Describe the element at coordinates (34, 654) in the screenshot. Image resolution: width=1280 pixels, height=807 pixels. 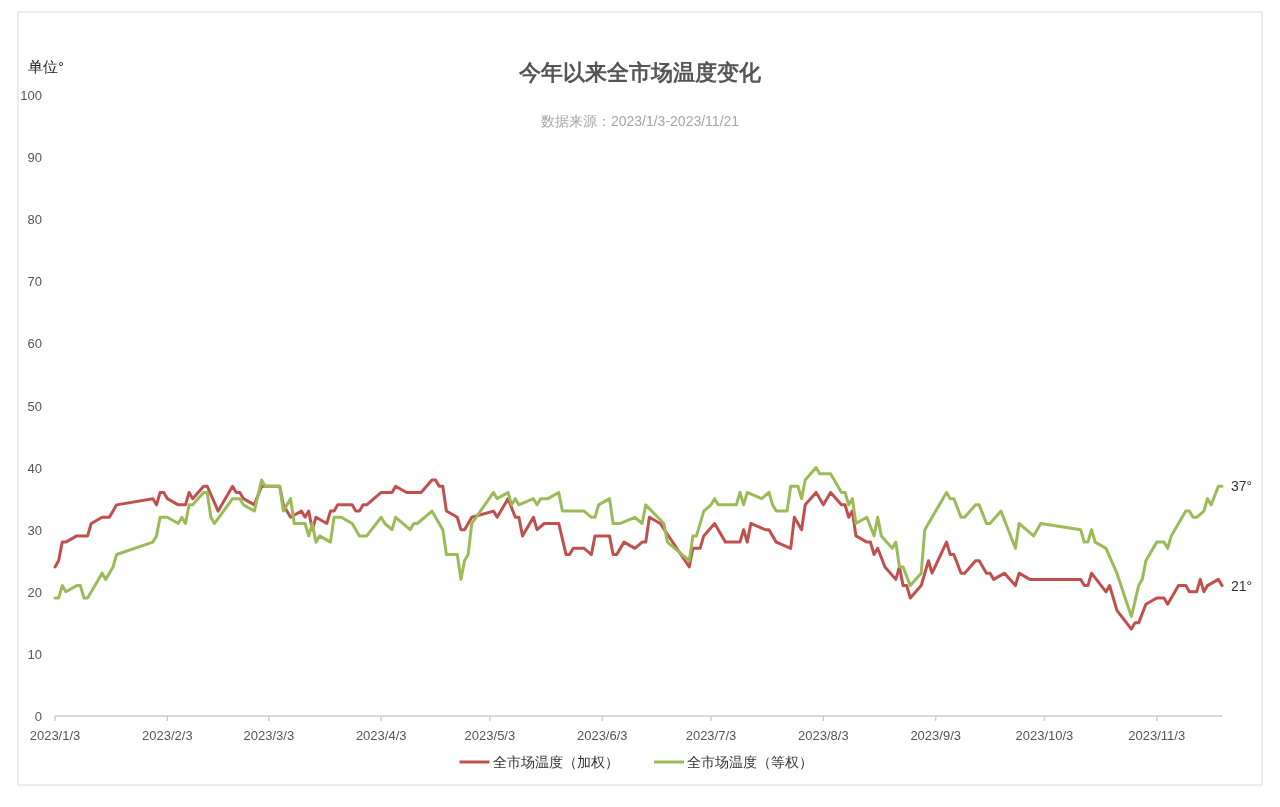
I see `y-tick-label: 10` at that location.